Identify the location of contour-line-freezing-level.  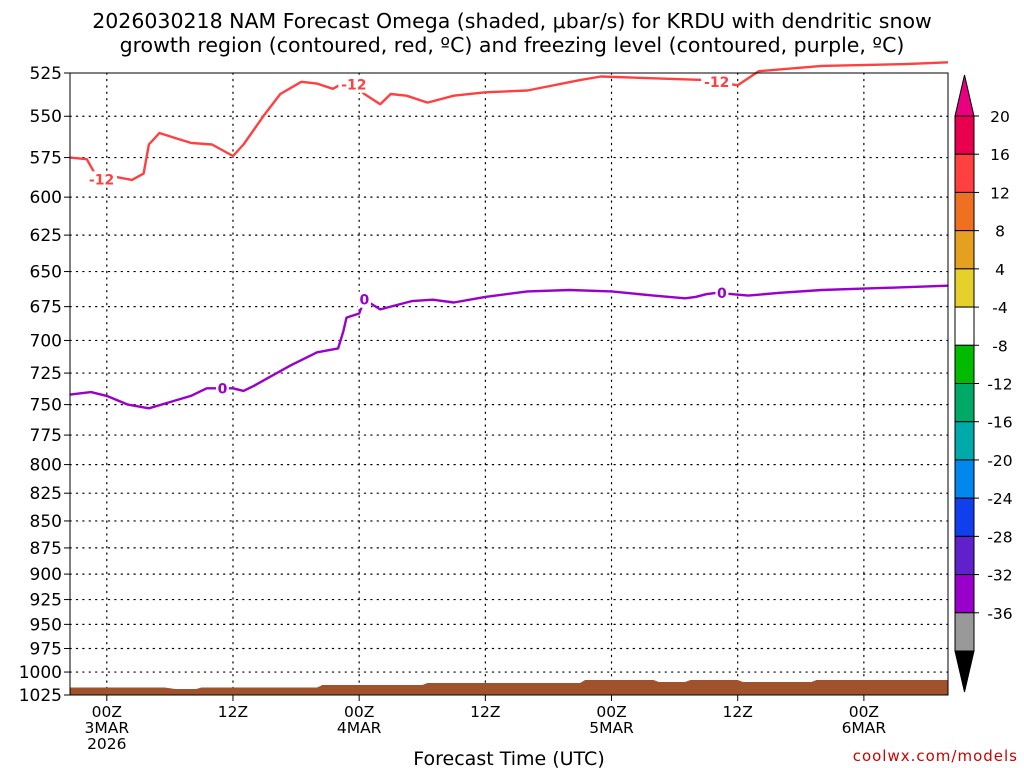
(509, 347).